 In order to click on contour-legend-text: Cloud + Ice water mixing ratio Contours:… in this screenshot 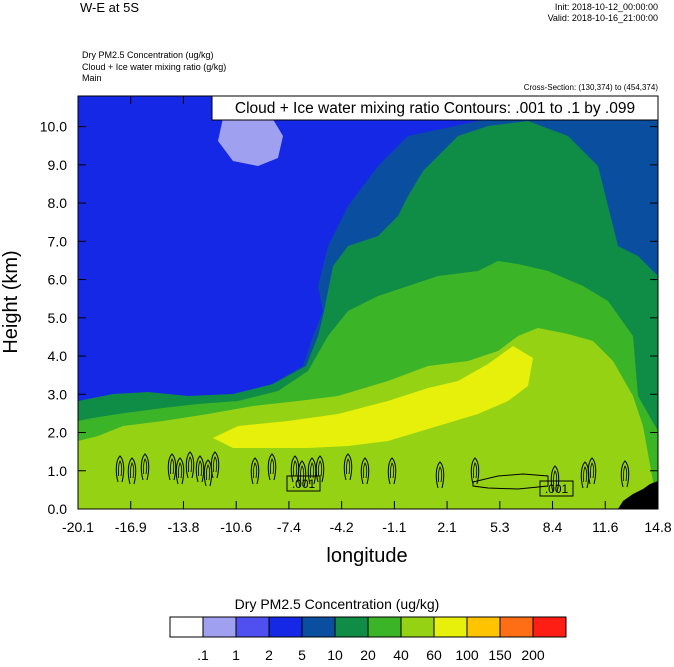, I will do `click(435, 108)`.